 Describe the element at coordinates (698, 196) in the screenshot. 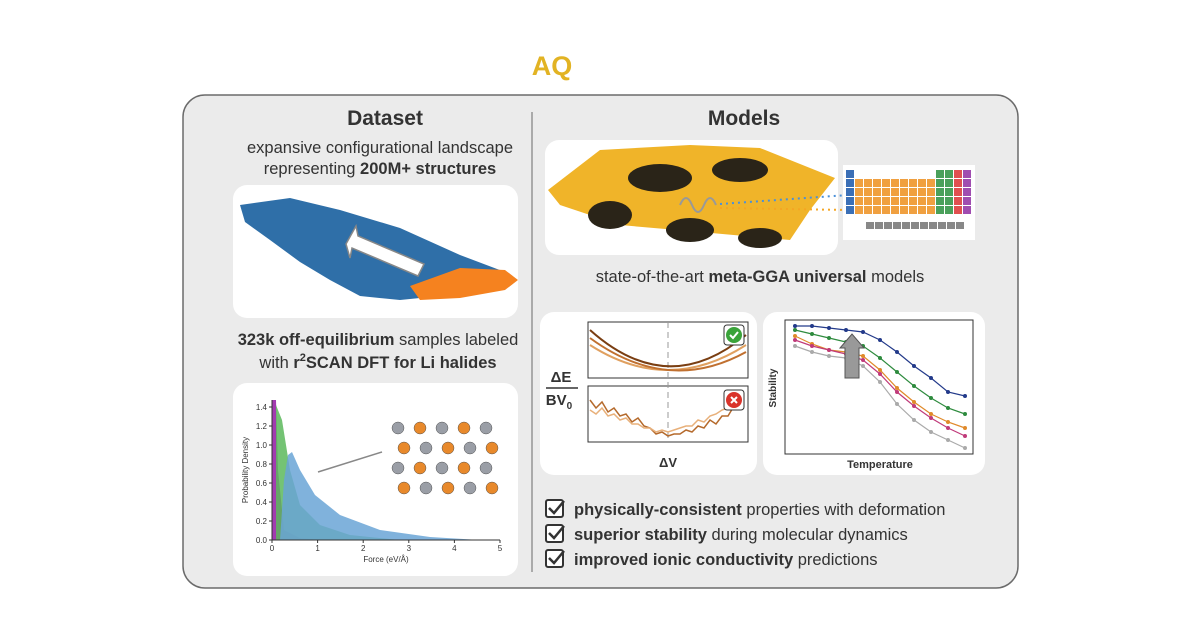

I see `energy-surface` at that location.